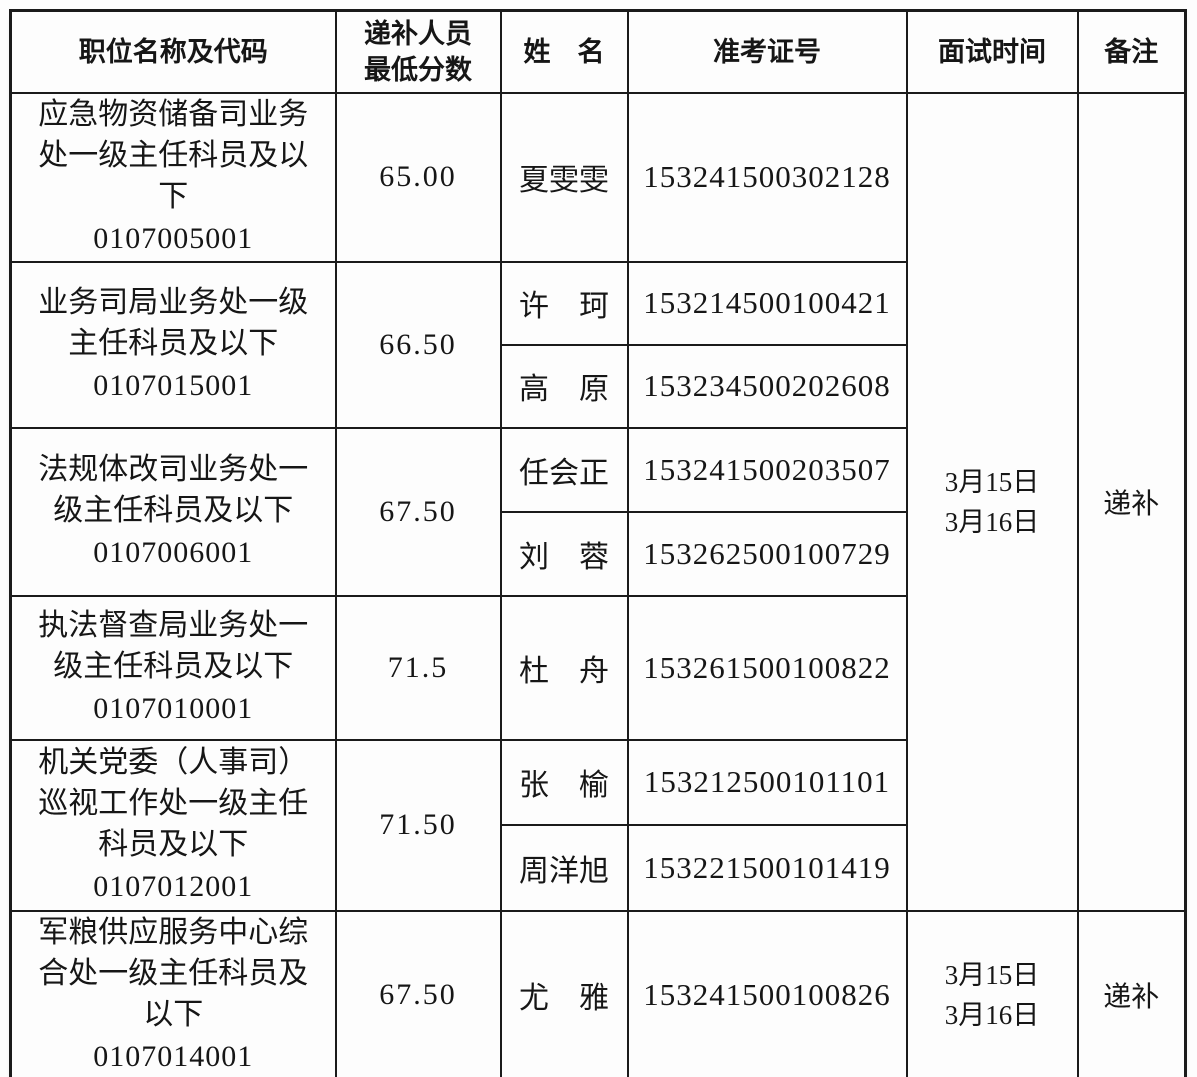 The image size is (1197, 1077). Describe the element at coordinates (173, 322) in the screenshot. I see `position-title: 业务司局业务处一级 主任科员及以下` at that location.